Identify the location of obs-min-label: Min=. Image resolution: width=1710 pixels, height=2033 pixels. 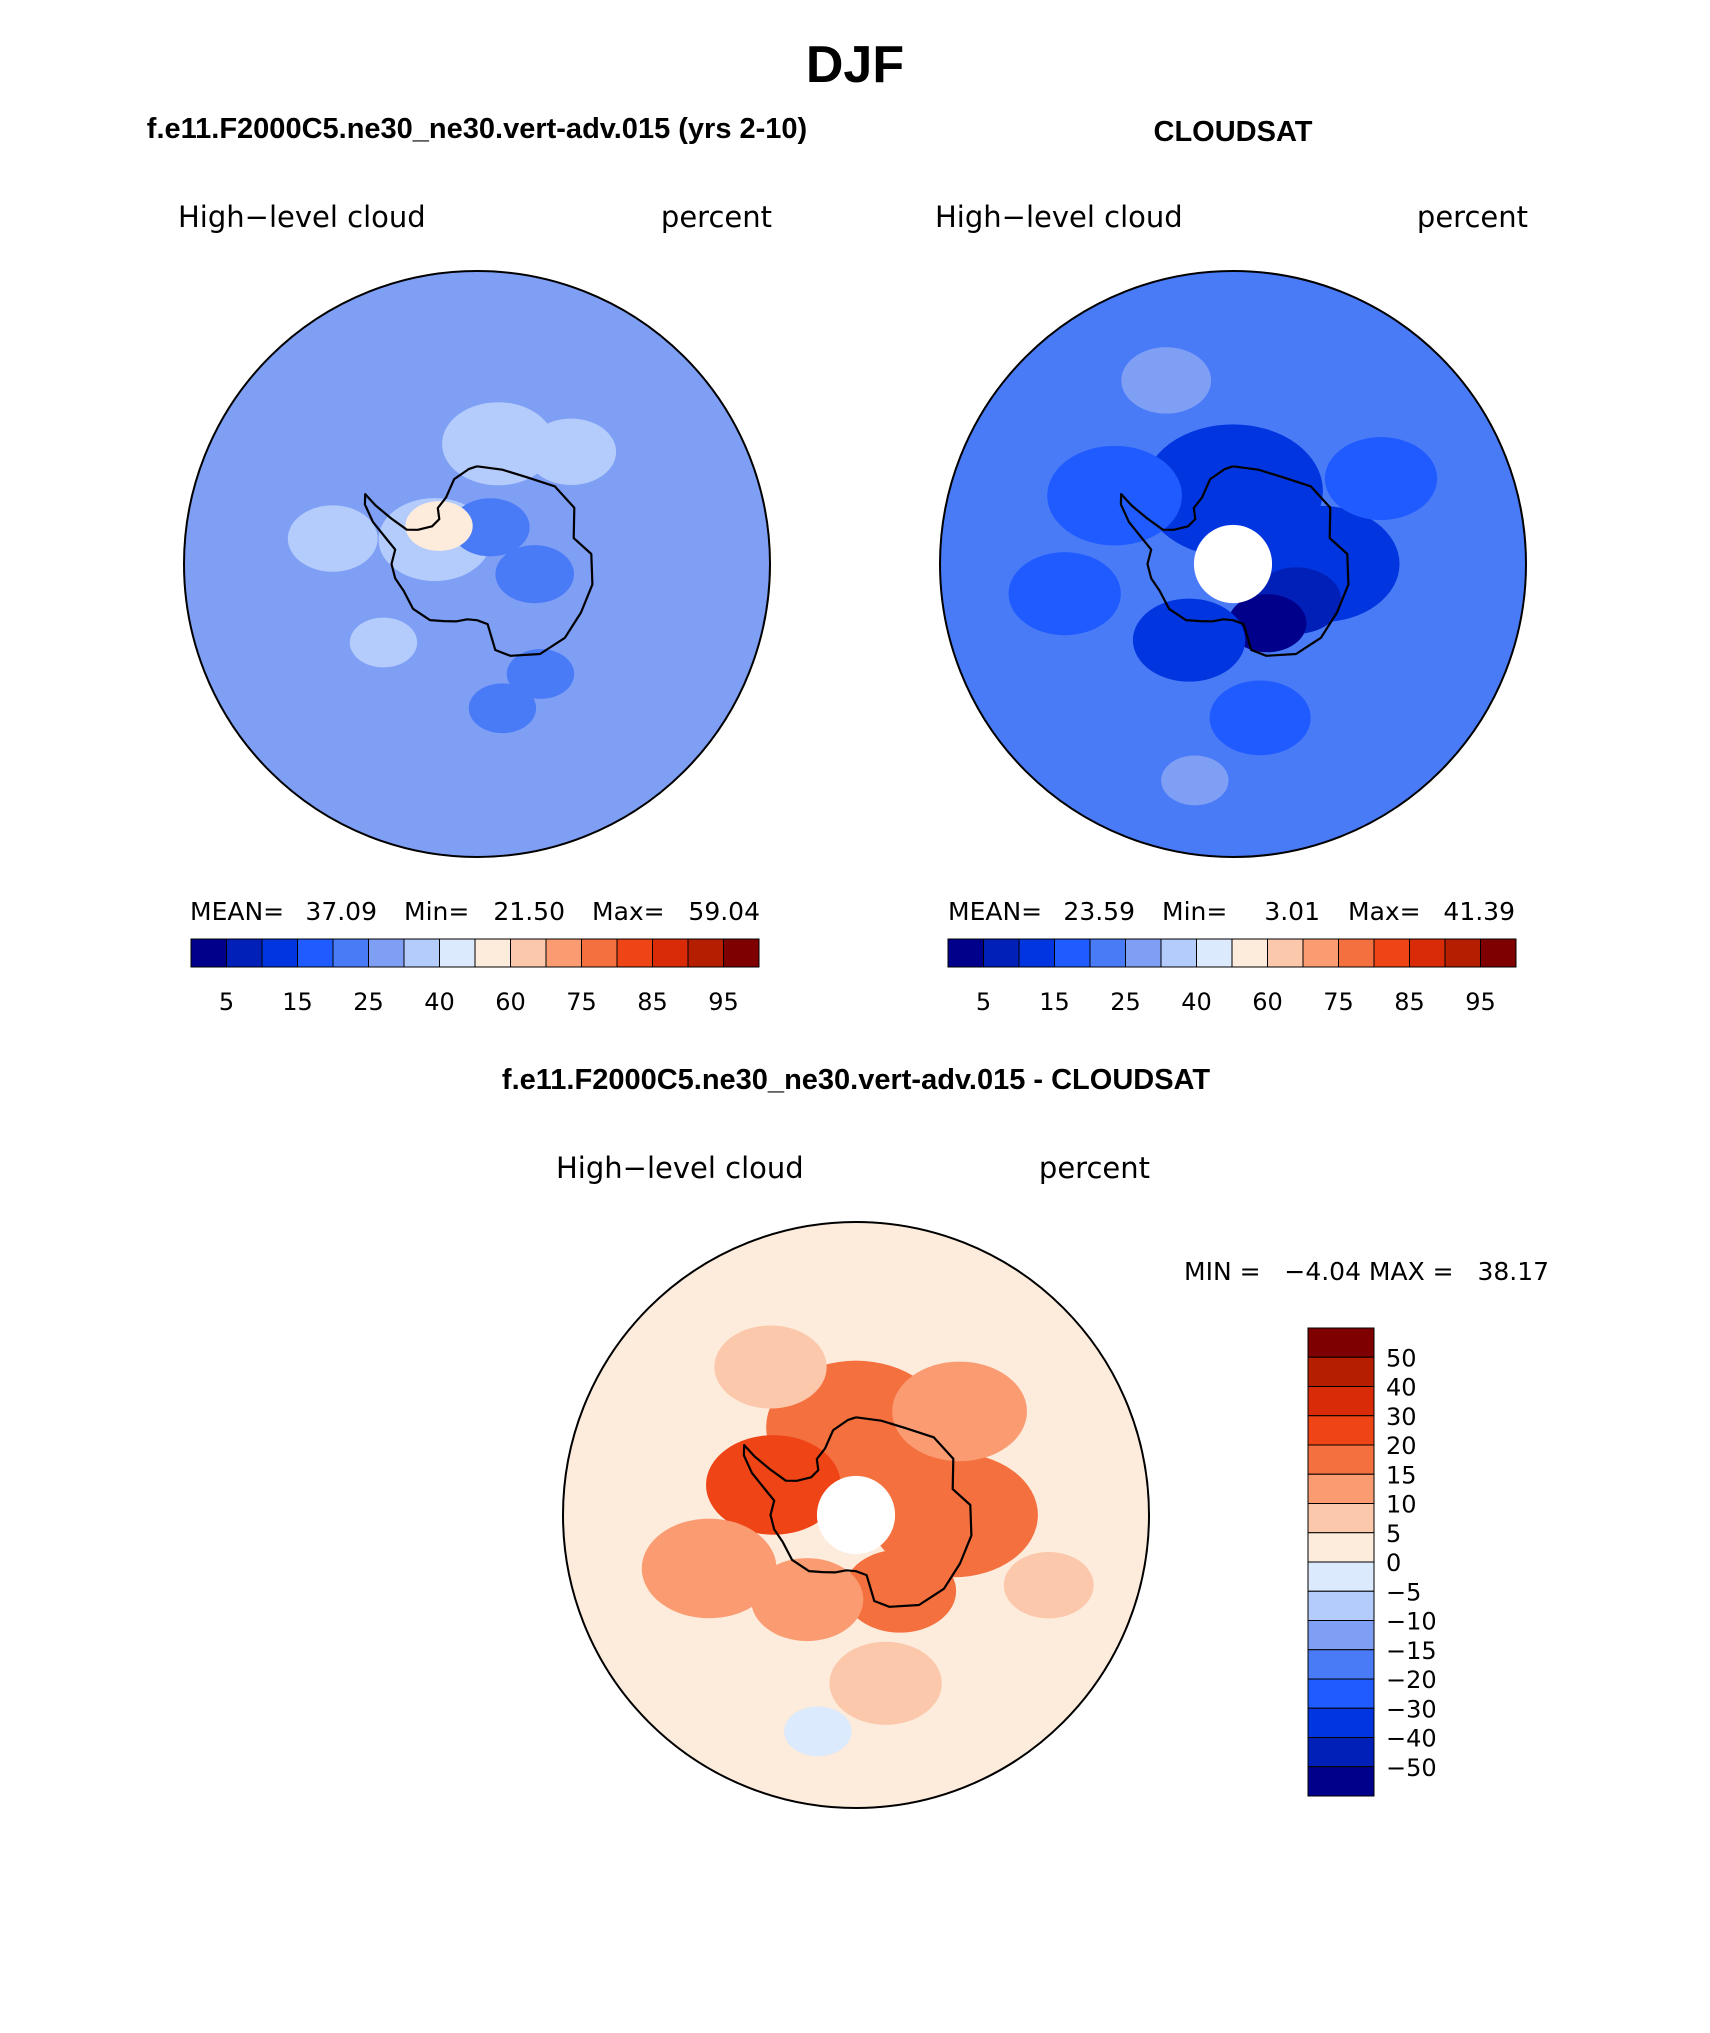
(1194, 911).